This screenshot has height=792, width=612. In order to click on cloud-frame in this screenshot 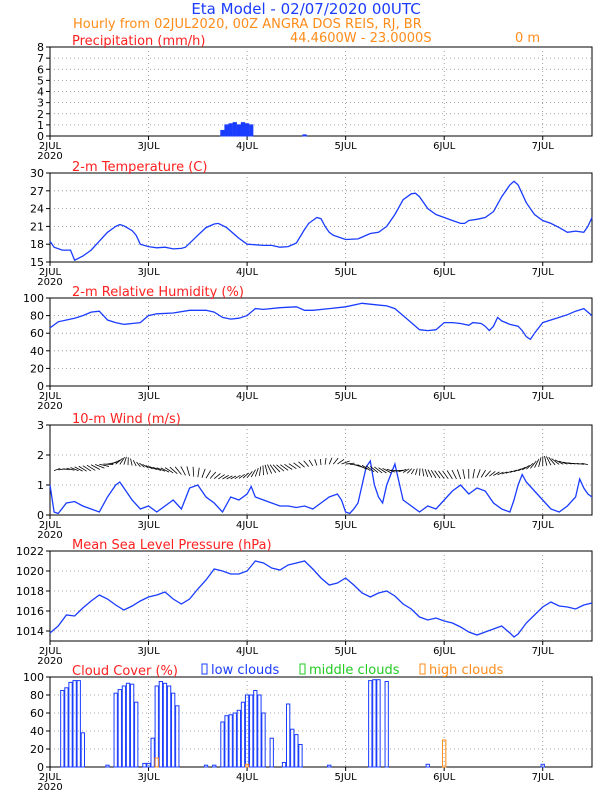, I will do `click(321, 722)`.